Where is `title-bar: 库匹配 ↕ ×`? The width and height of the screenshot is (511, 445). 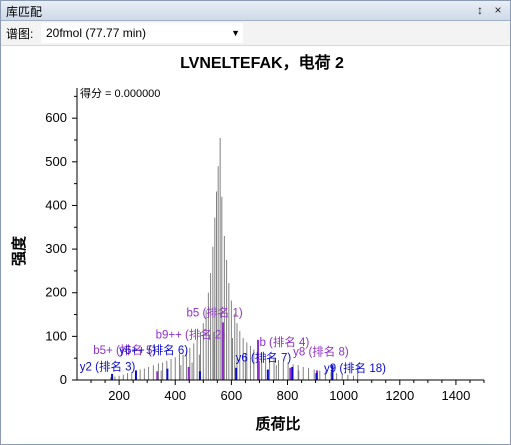 title-bar: 库匹配 ↕ × is located at coordinates (255, 11).